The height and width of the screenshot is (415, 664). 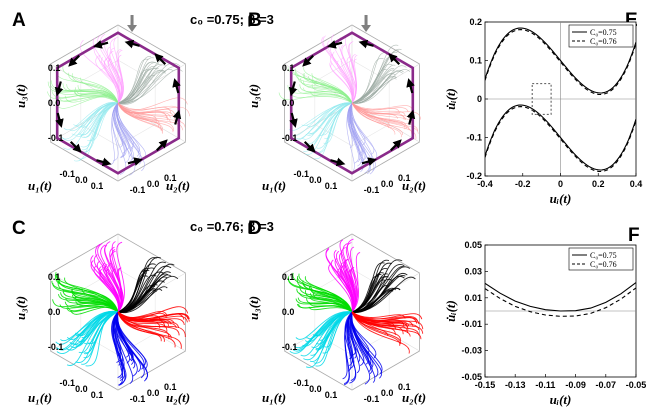 I want to click on axis-labels-a: u₃(t) u₁(t) u₂(t), so click(x=101, y=138).